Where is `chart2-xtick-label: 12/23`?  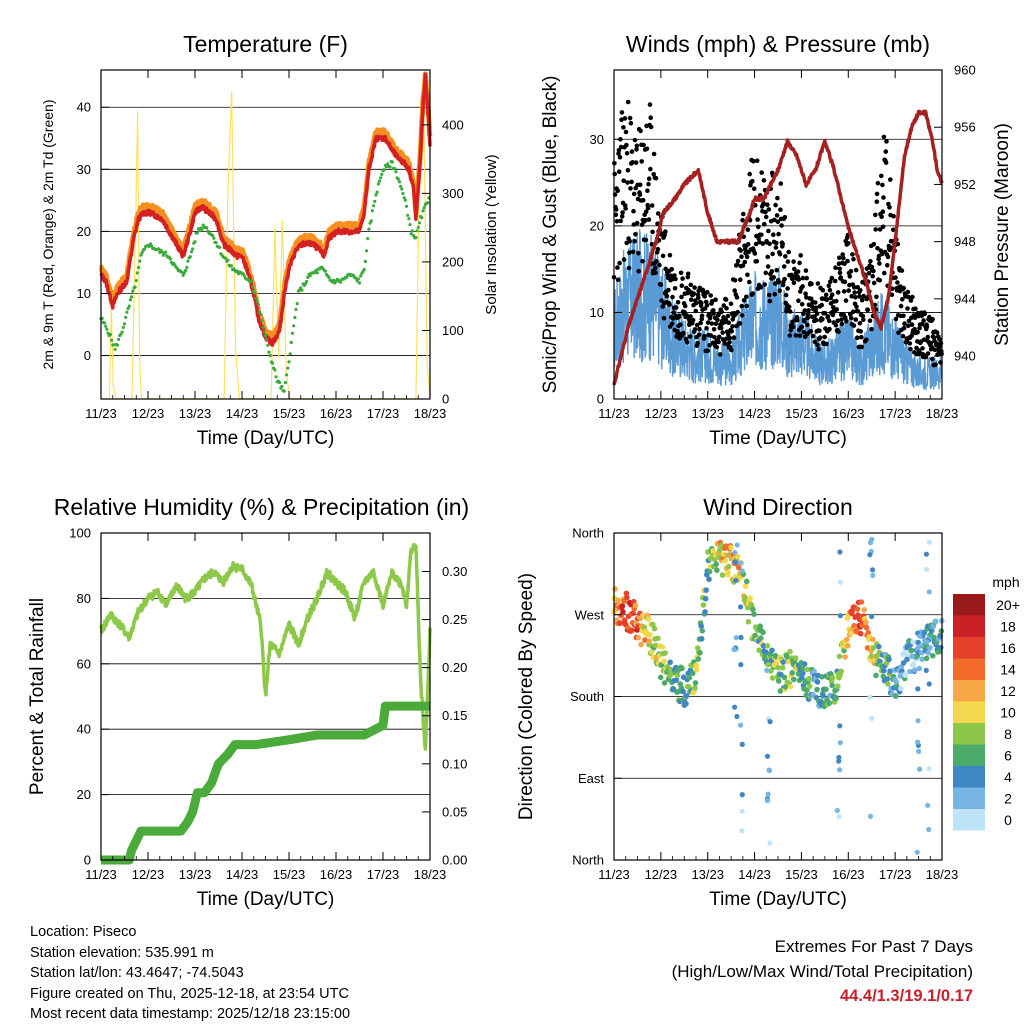
chart2-xtick-label: 12/23 is located at coordinates (661, 413).